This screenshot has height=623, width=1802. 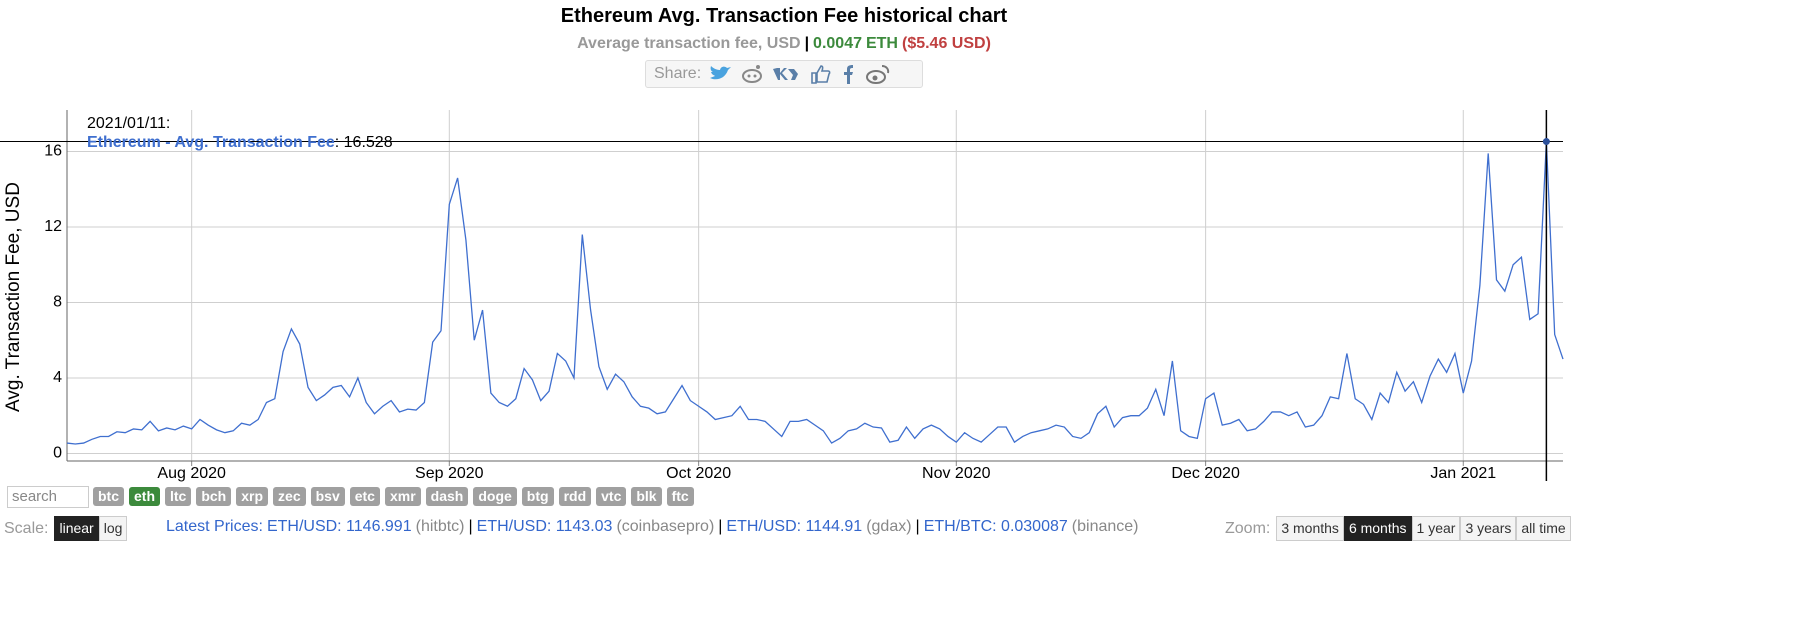 I want to click on search-box: search, so click(x=48, y=497).